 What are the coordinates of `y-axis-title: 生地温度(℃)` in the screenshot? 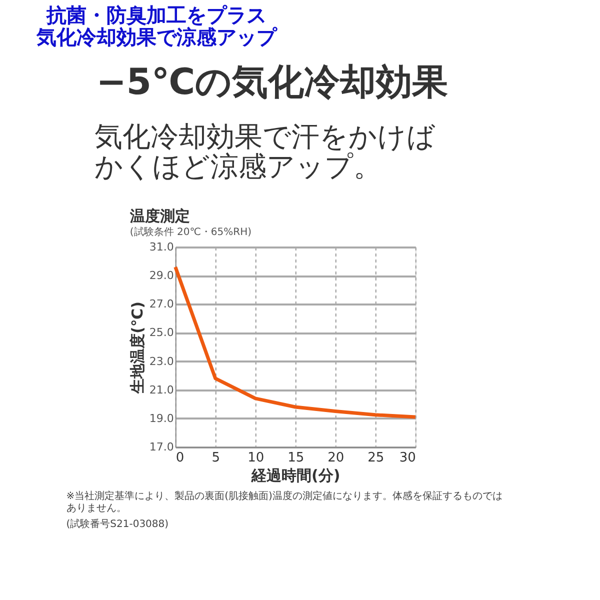 It's located at (137, 348).